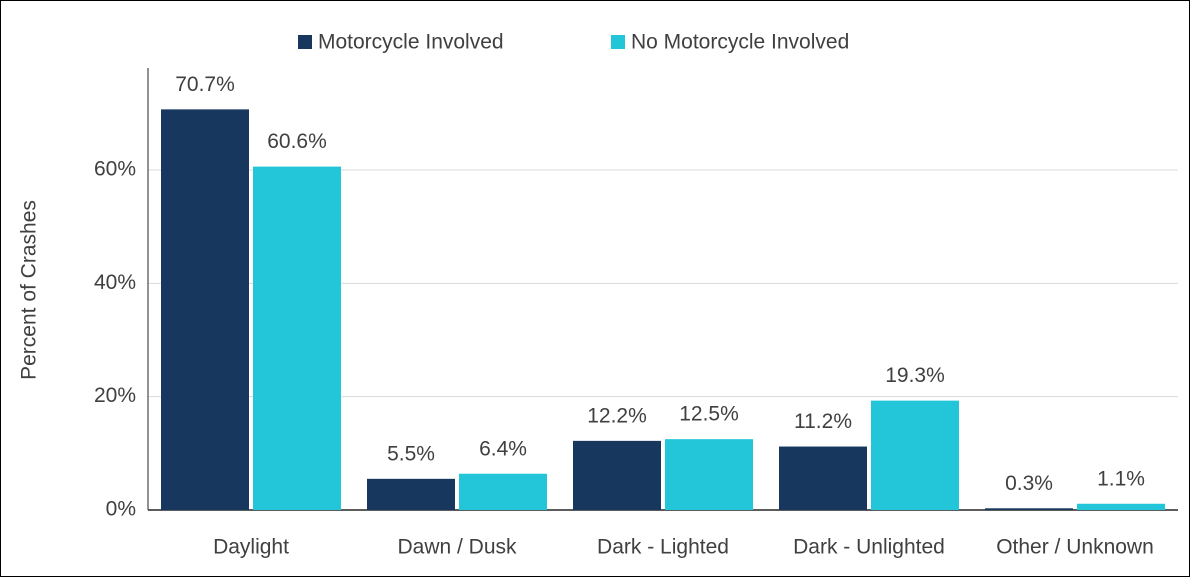  I want to click on x-tick-label: Other / Unknown, so click(1075, 547).